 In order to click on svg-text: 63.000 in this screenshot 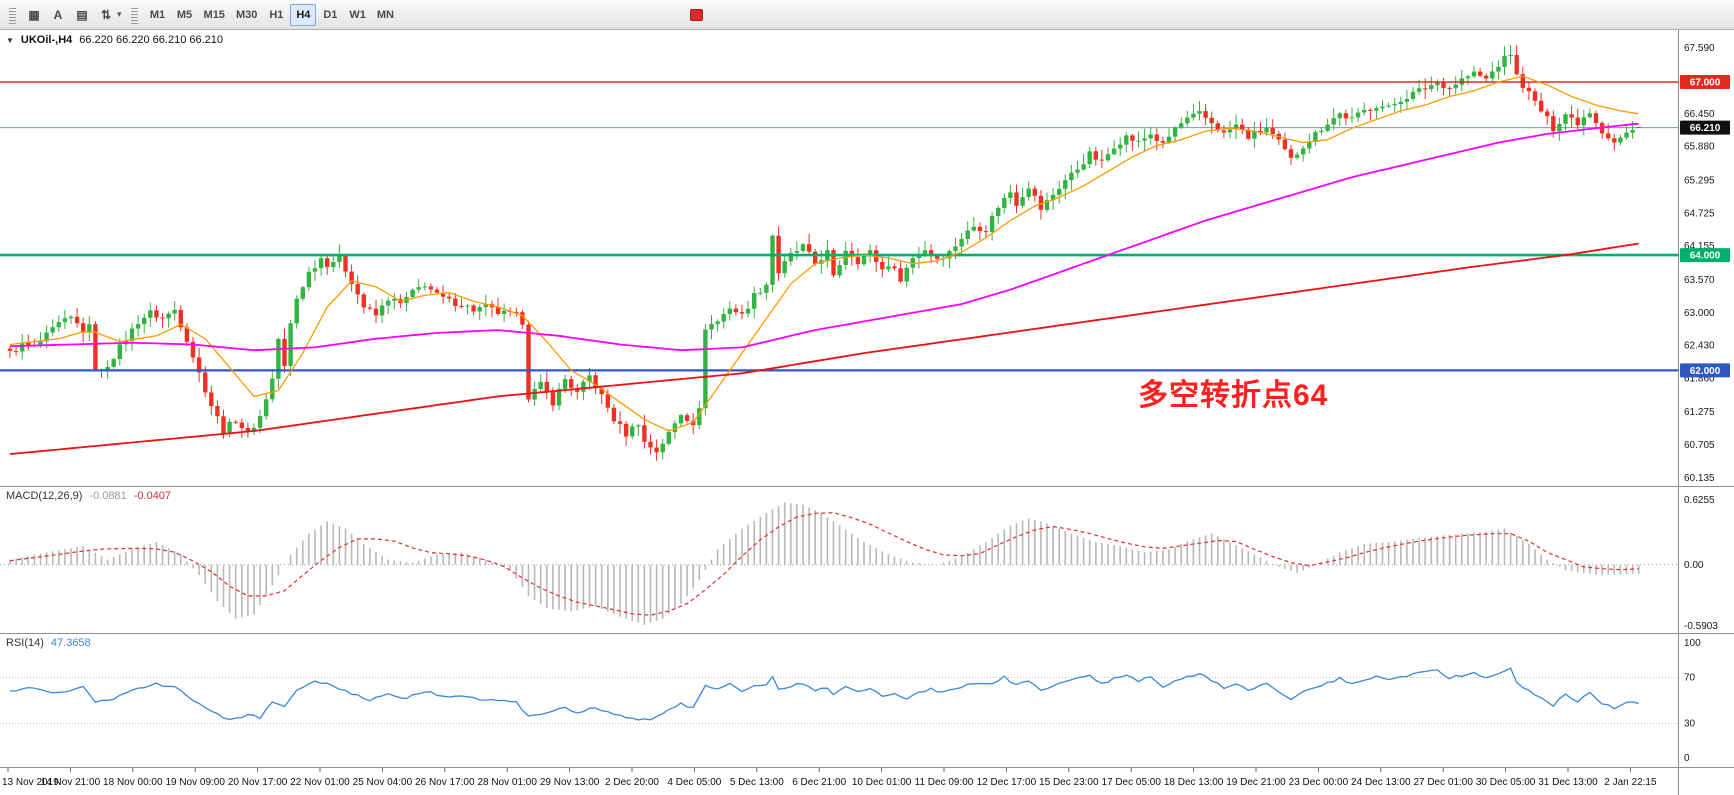, I will do `click(1699, 313)`.